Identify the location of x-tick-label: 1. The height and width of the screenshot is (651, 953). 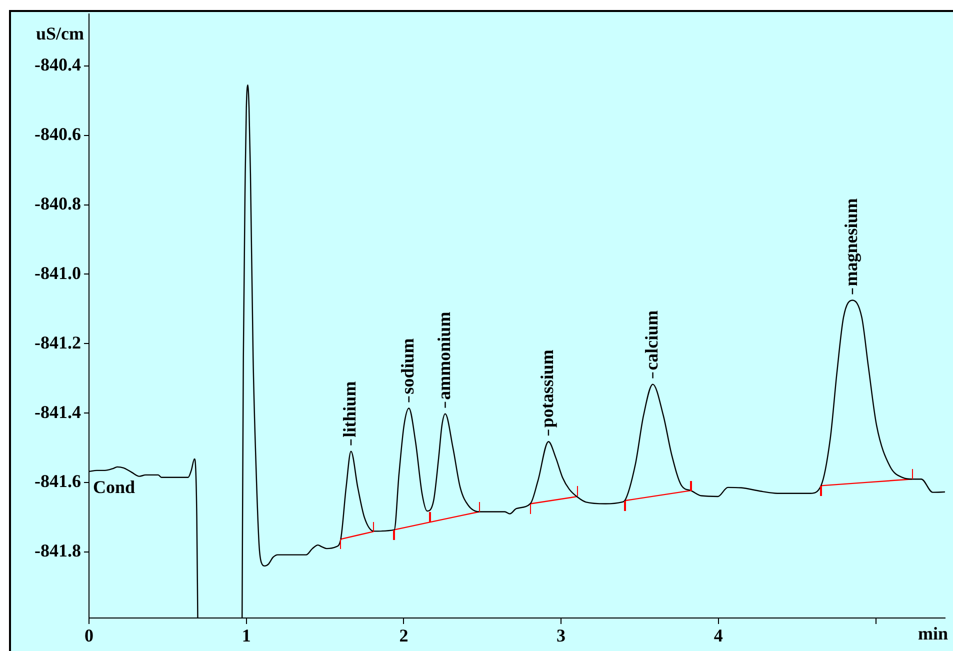
(246, 635).